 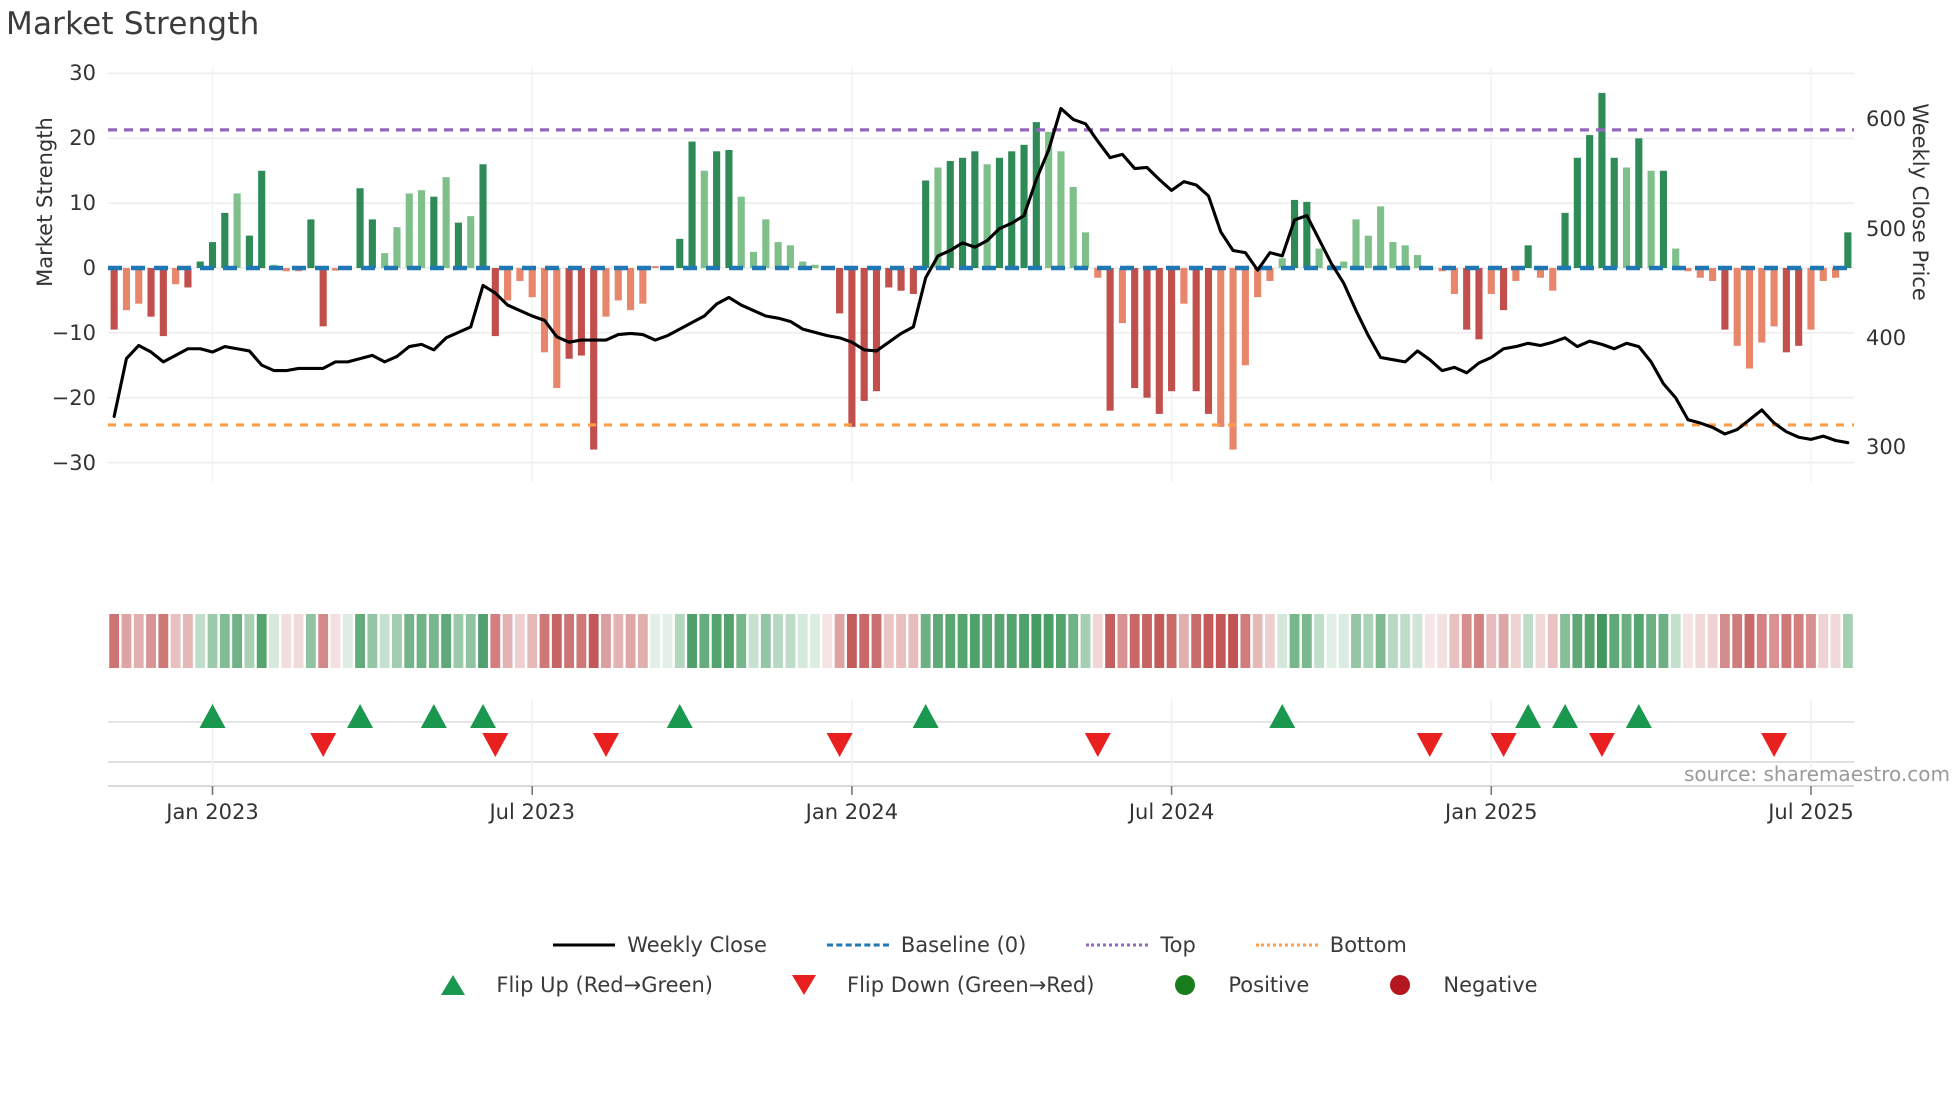 What do you see at coordinates (926, 945) in the screenshot?
I see `legend-item: Baseline (0)` at bounding box center [926, 945].